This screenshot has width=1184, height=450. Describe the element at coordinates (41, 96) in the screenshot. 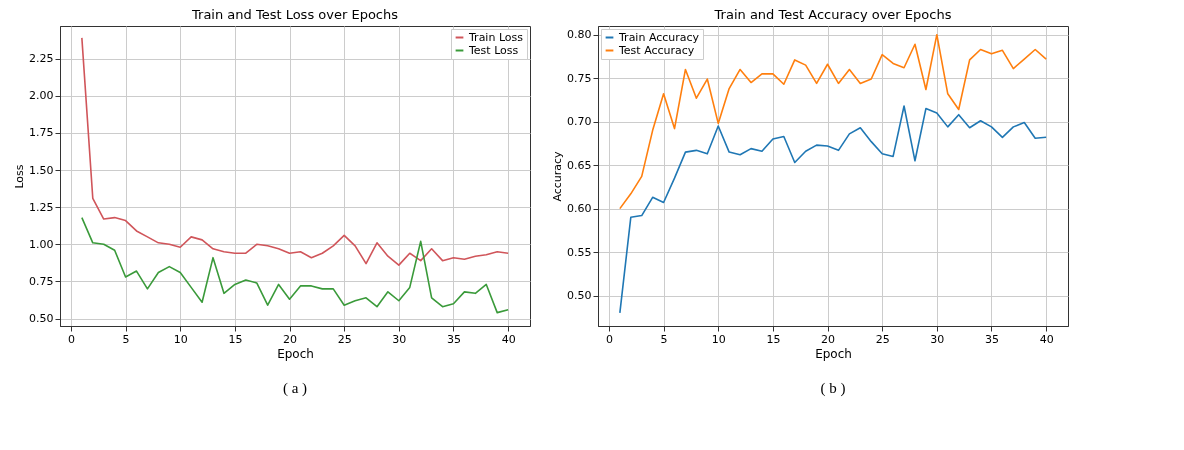

I see `y-tick-label: 2.00` at that location.